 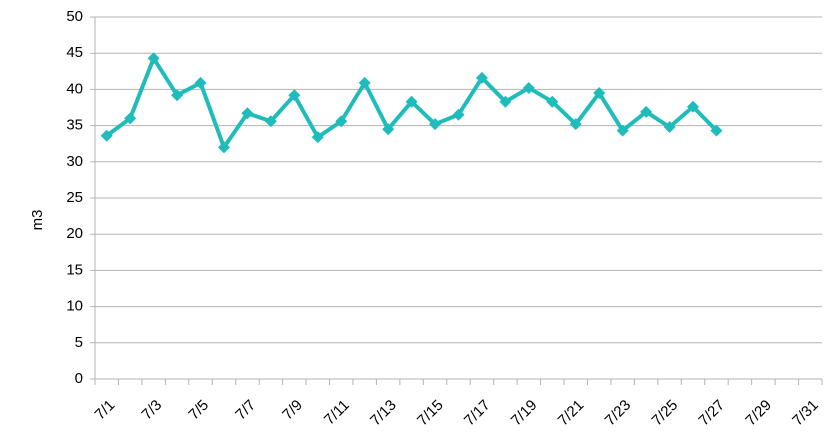 I want to click on y-tick-label: 10, so click(x=74, y=306).